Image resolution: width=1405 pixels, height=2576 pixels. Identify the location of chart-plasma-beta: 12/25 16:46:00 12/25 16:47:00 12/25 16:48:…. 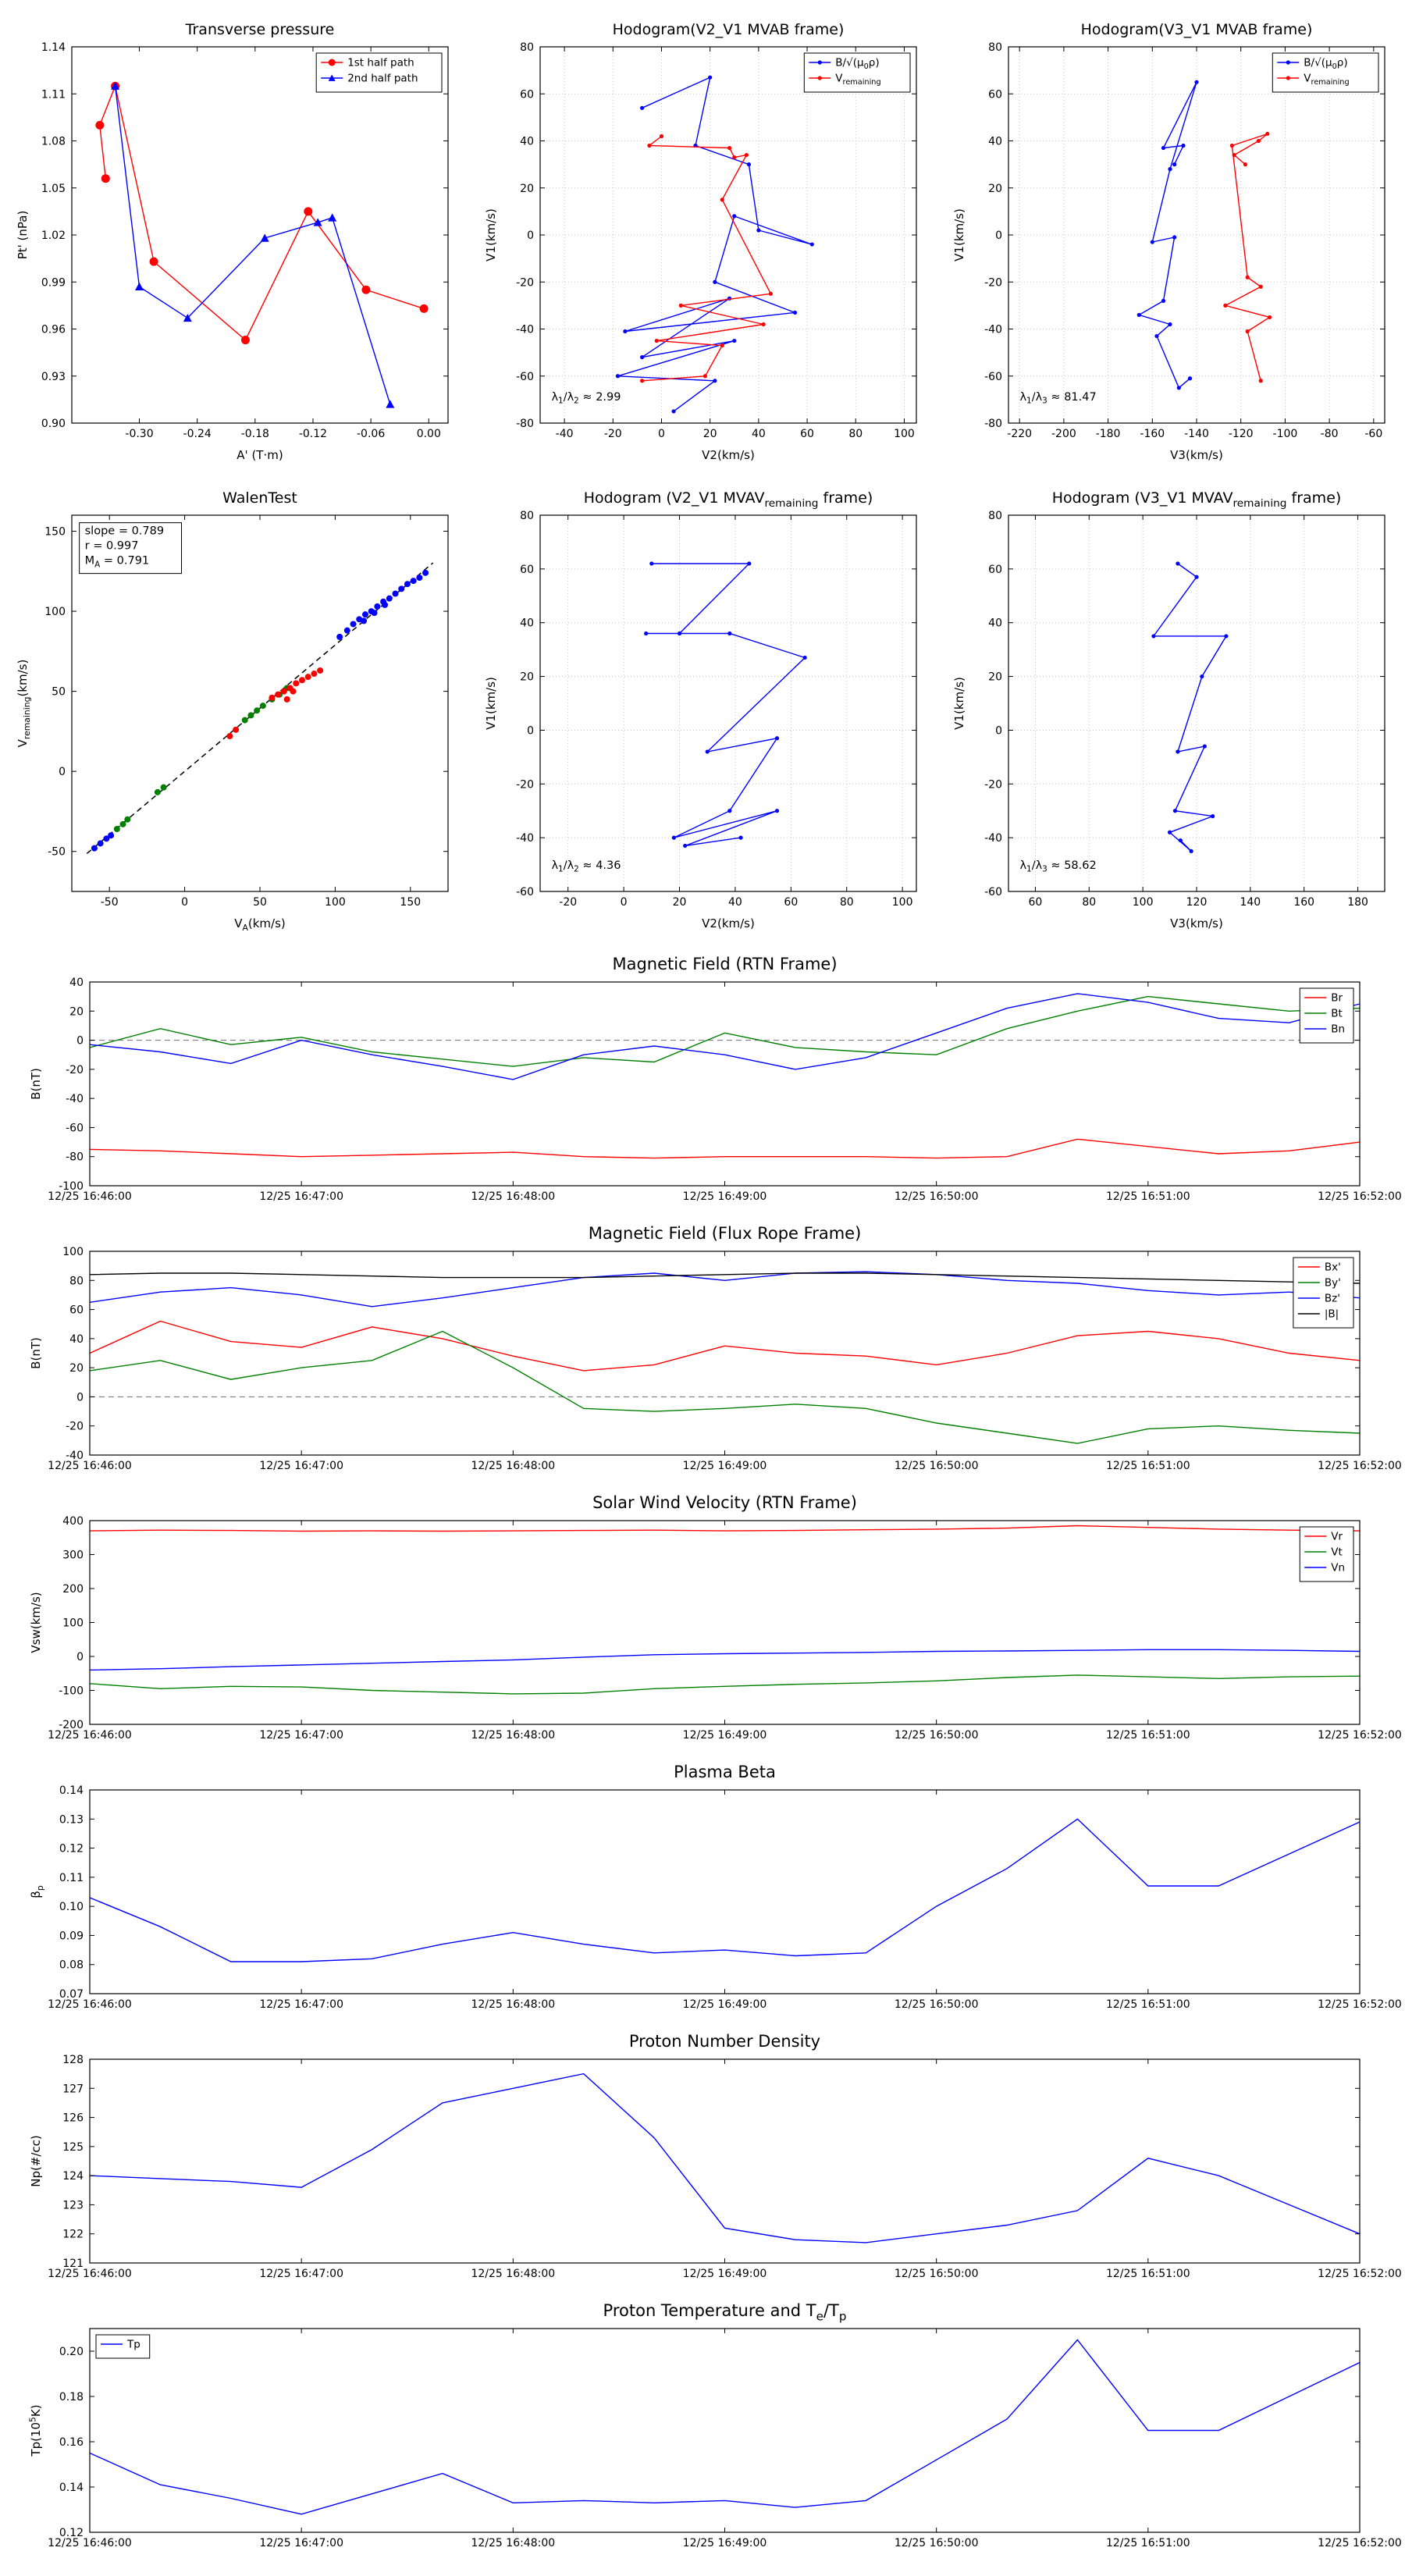
(703, 1890).